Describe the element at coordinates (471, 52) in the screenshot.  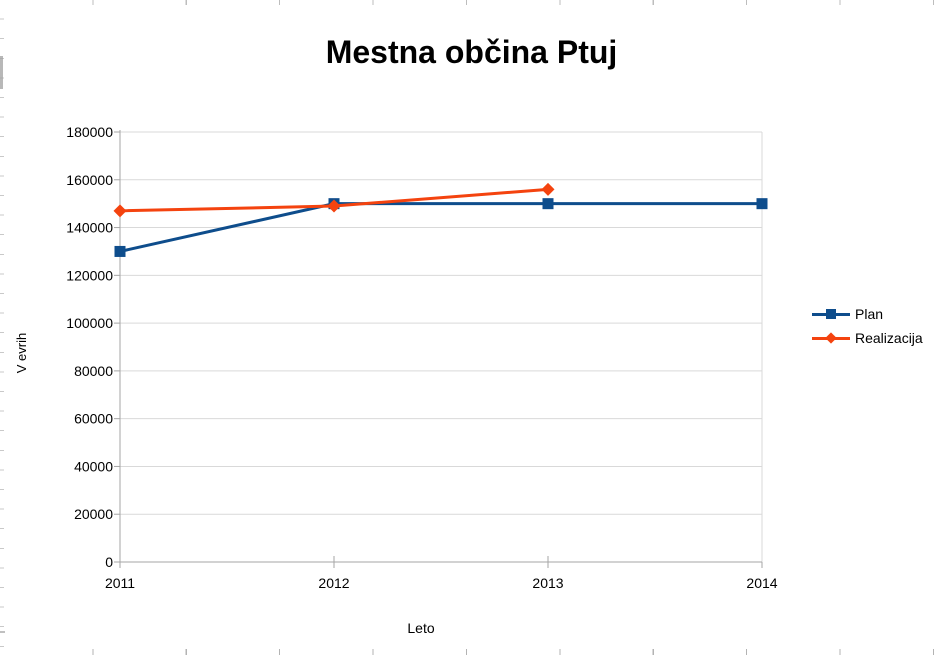
I see `chart-title: Mestna občina Ptuj` at that location.